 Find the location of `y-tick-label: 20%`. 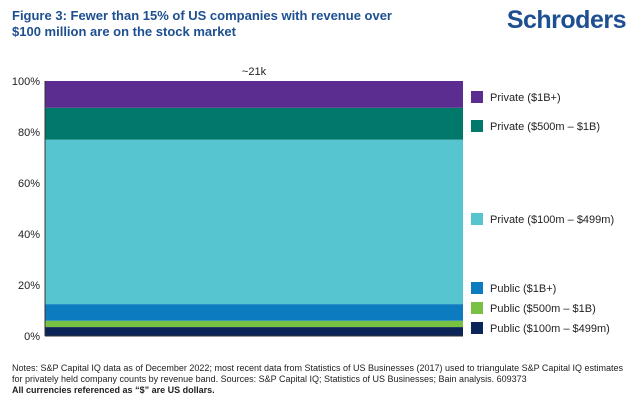

y-tick-label: 20% is located at coordinates (29, 286).